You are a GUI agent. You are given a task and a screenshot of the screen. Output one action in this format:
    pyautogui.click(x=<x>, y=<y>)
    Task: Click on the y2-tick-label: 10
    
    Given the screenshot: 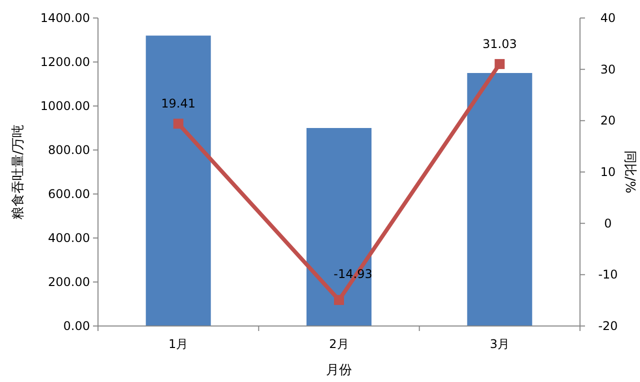 What is the action you would take?
    pyautogui.click(x=608, y=172)
    